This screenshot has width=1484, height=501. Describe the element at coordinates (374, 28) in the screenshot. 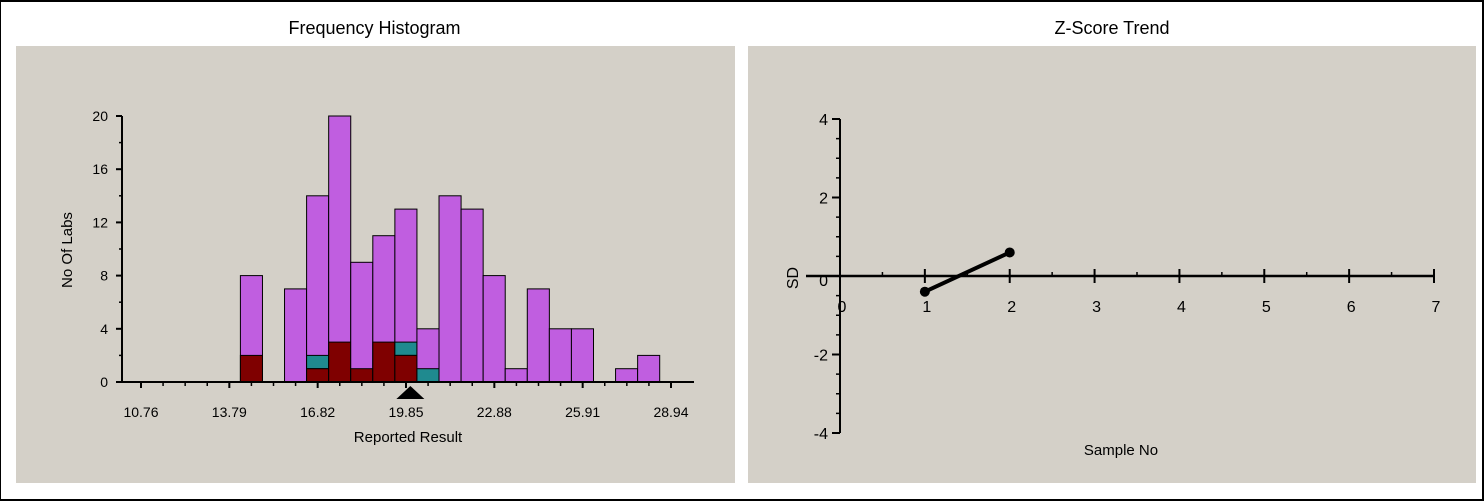

I see `histogram-title: Frequency Histogram` at that location.